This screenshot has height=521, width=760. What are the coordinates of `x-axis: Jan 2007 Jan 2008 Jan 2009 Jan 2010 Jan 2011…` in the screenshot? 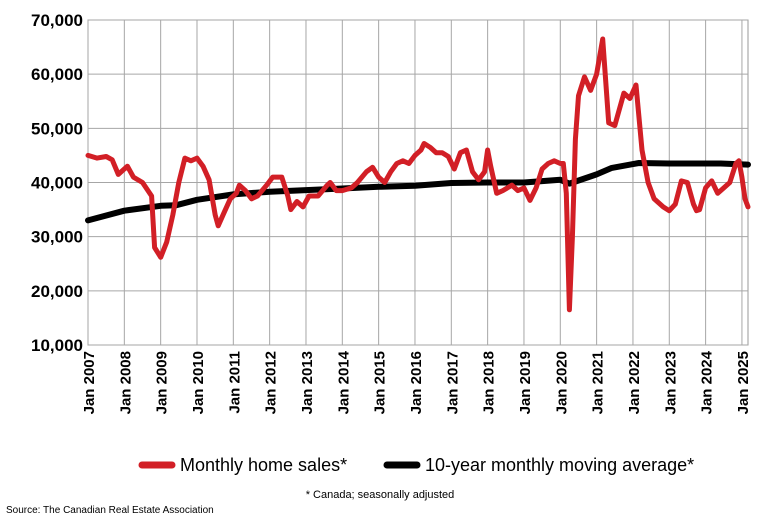 It's located at (416, 382).